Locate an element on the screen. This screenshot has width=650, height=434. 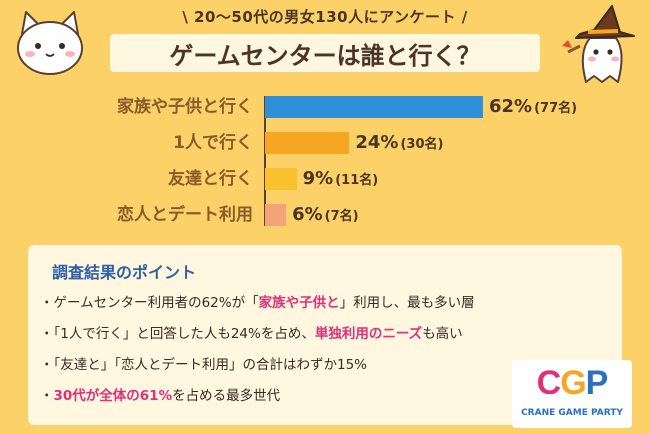
count-label: (7名) is located at coordinates (341, 216).